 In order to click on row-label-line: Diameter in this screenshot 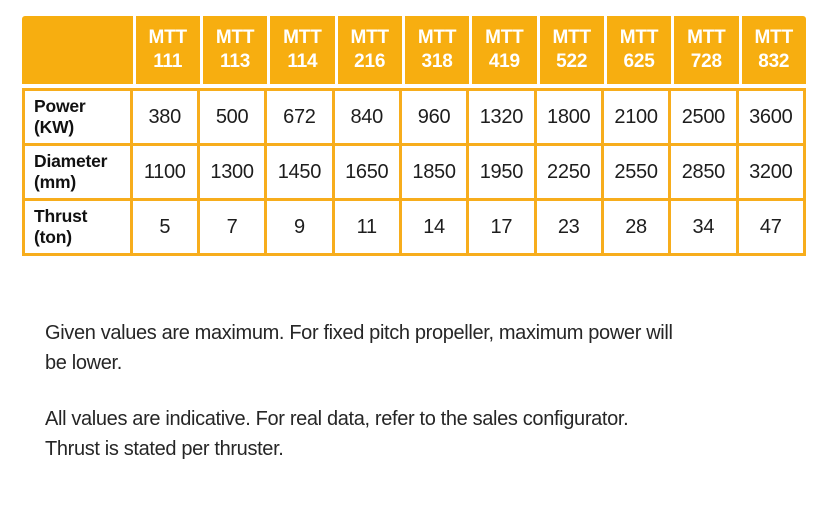, I will do `click(71, 161)`.